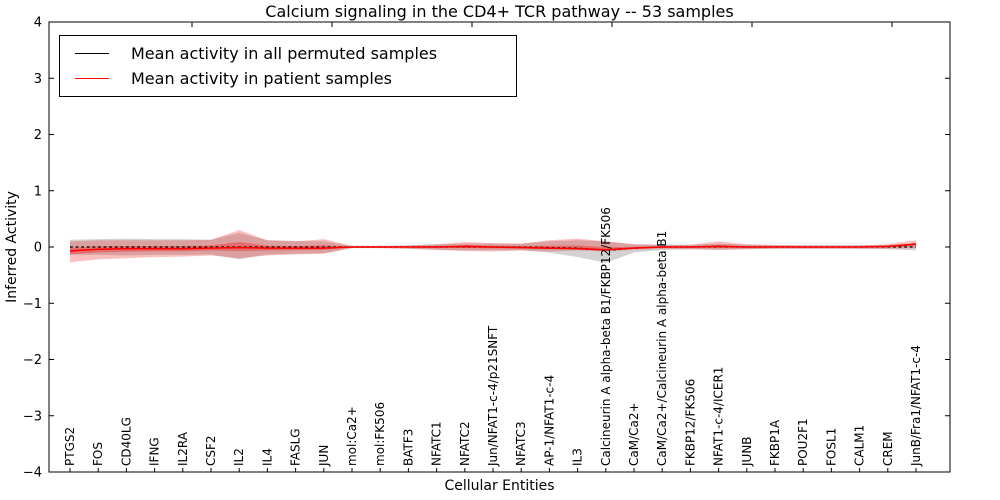 The width and height of the screenshot is (1000, 500). Describe the element at coordinates (634, 434) in the screenshot. I see `x-tick-label: CaM/Ca2+` at that location.